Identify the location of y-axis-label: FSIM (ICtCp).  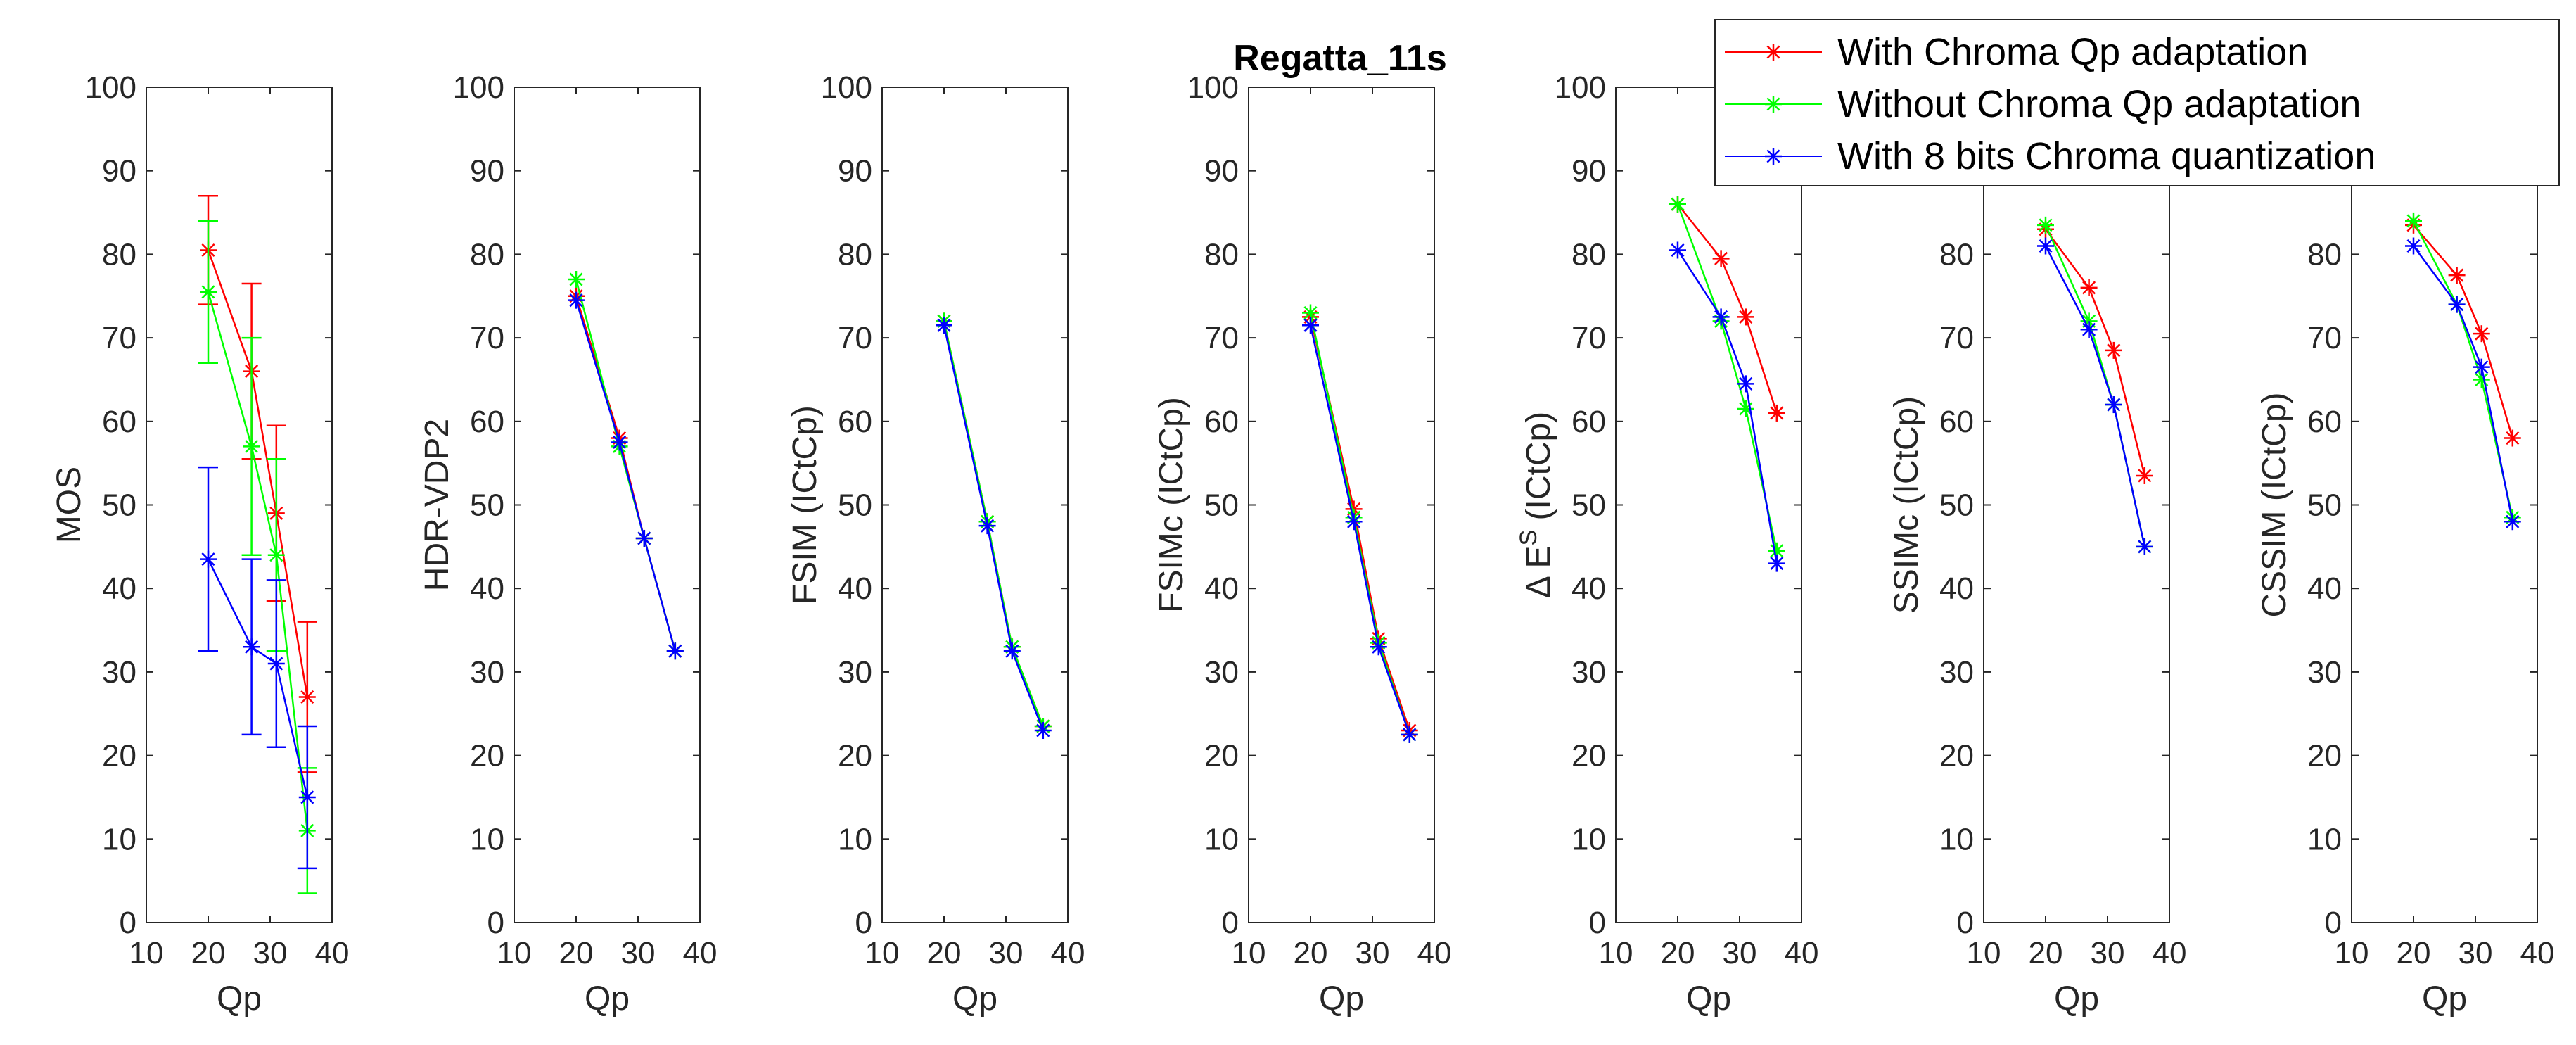
(805, 504).